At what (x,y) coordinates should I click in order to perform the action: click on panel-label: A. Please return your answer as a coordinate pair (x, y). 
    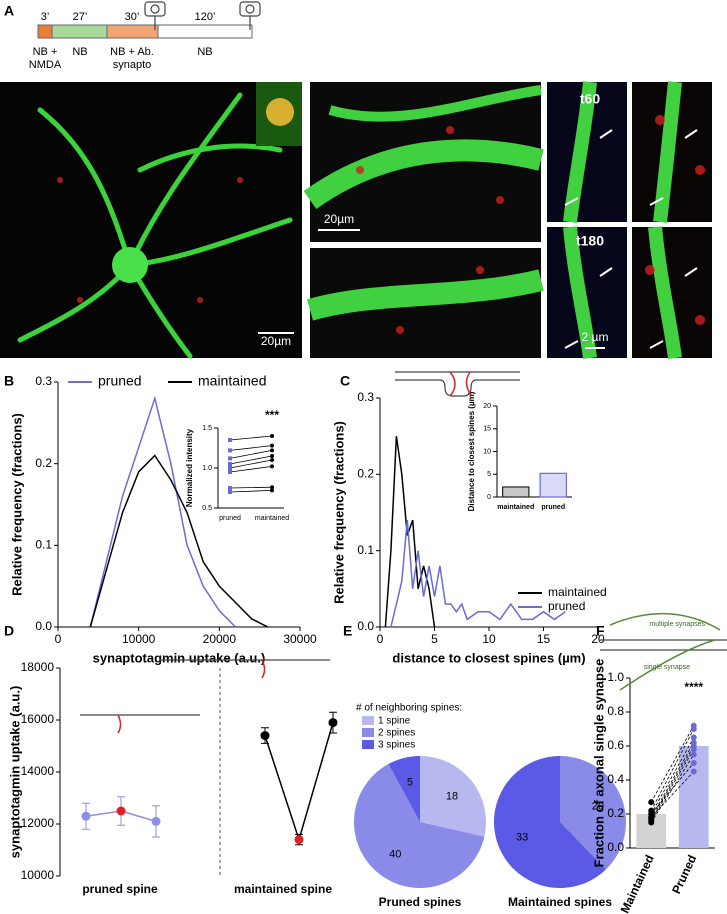
    Looking at the image, I should click on (9, 11).